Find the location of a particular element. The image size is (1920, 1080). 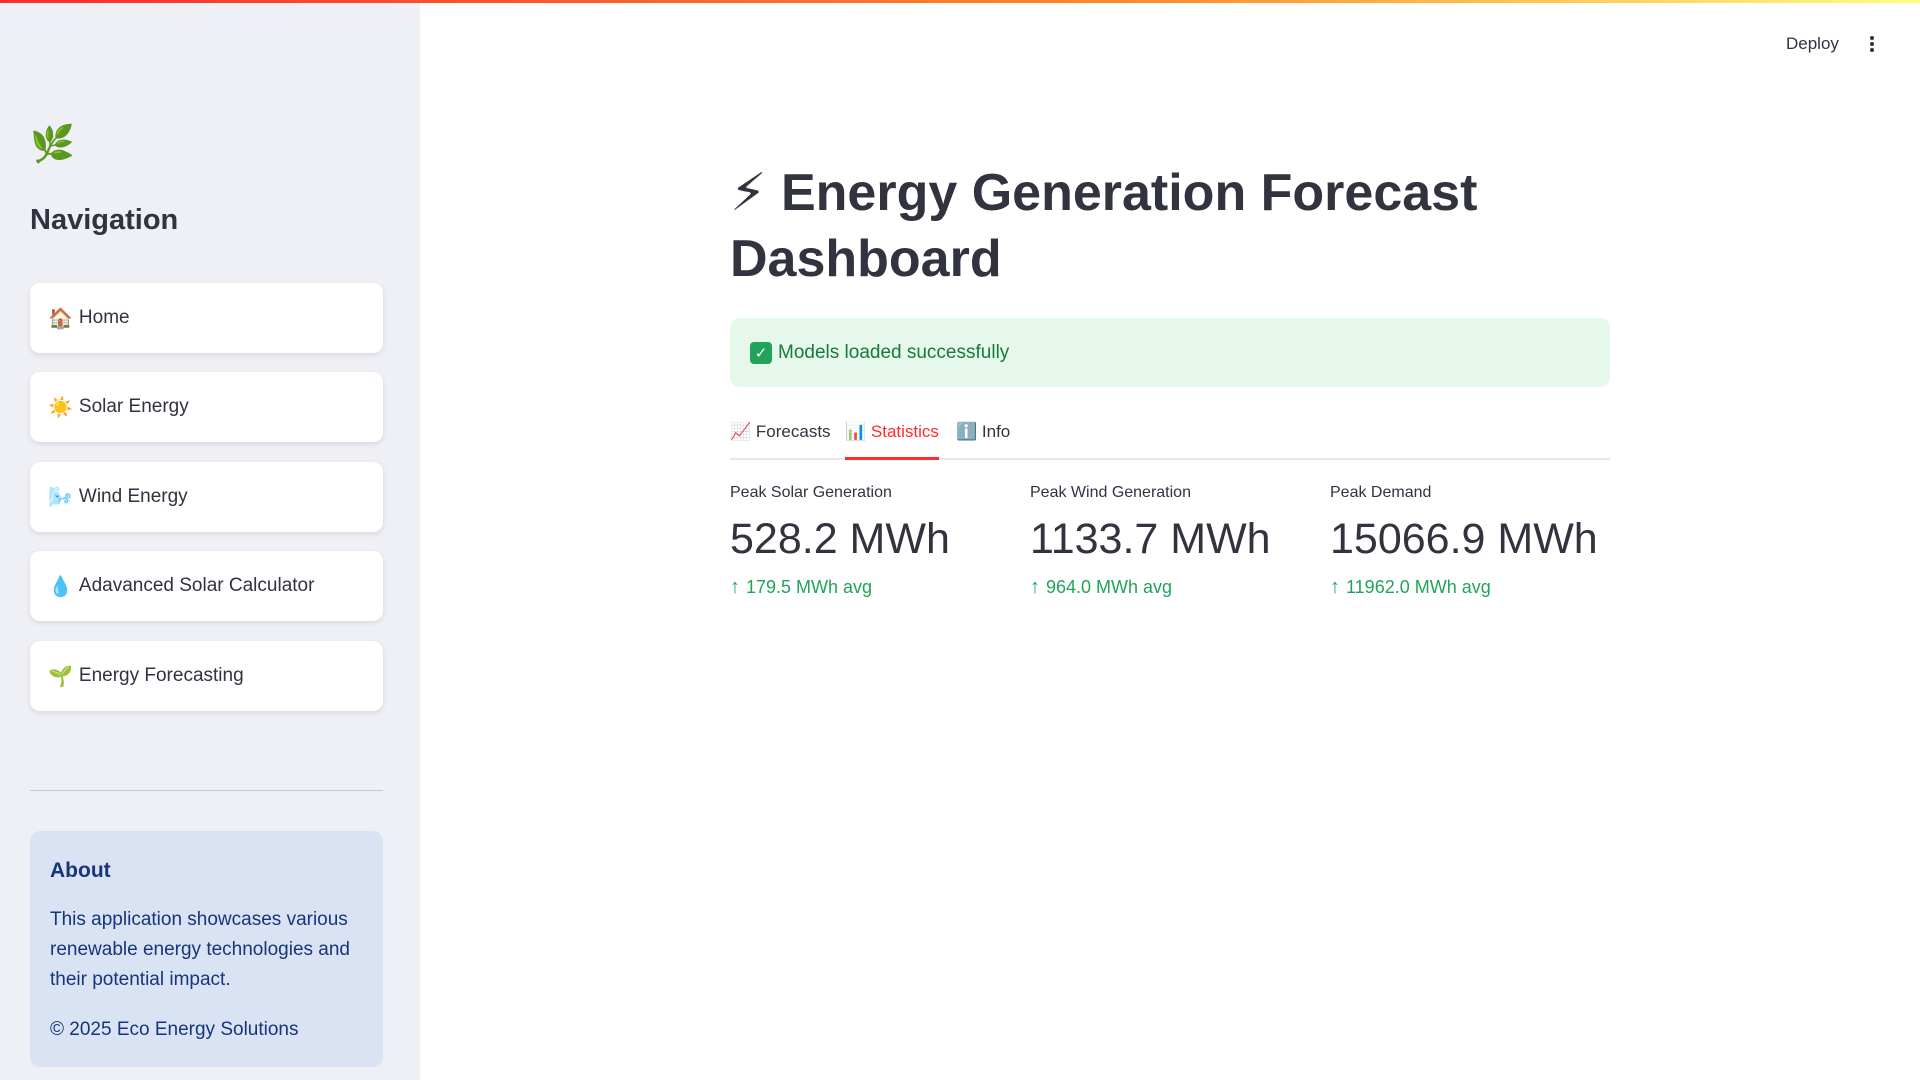

deploy-button: Deploy is located at coordinates (1812, 43).